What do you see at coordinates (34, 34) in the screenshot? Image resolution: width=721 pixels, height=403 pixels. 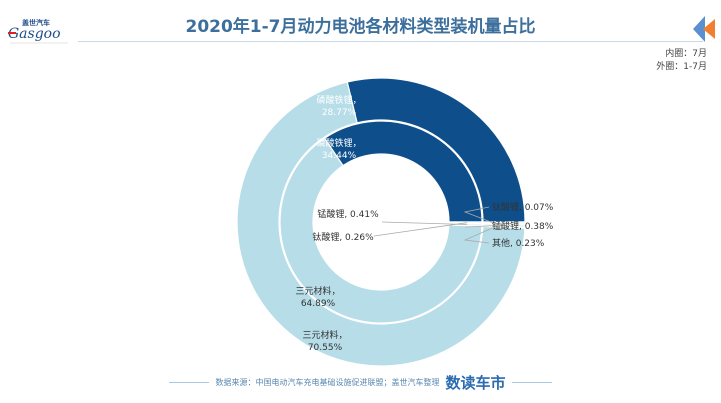 I see `svg-text: Gasgoo` at bounding box center [34, 34].